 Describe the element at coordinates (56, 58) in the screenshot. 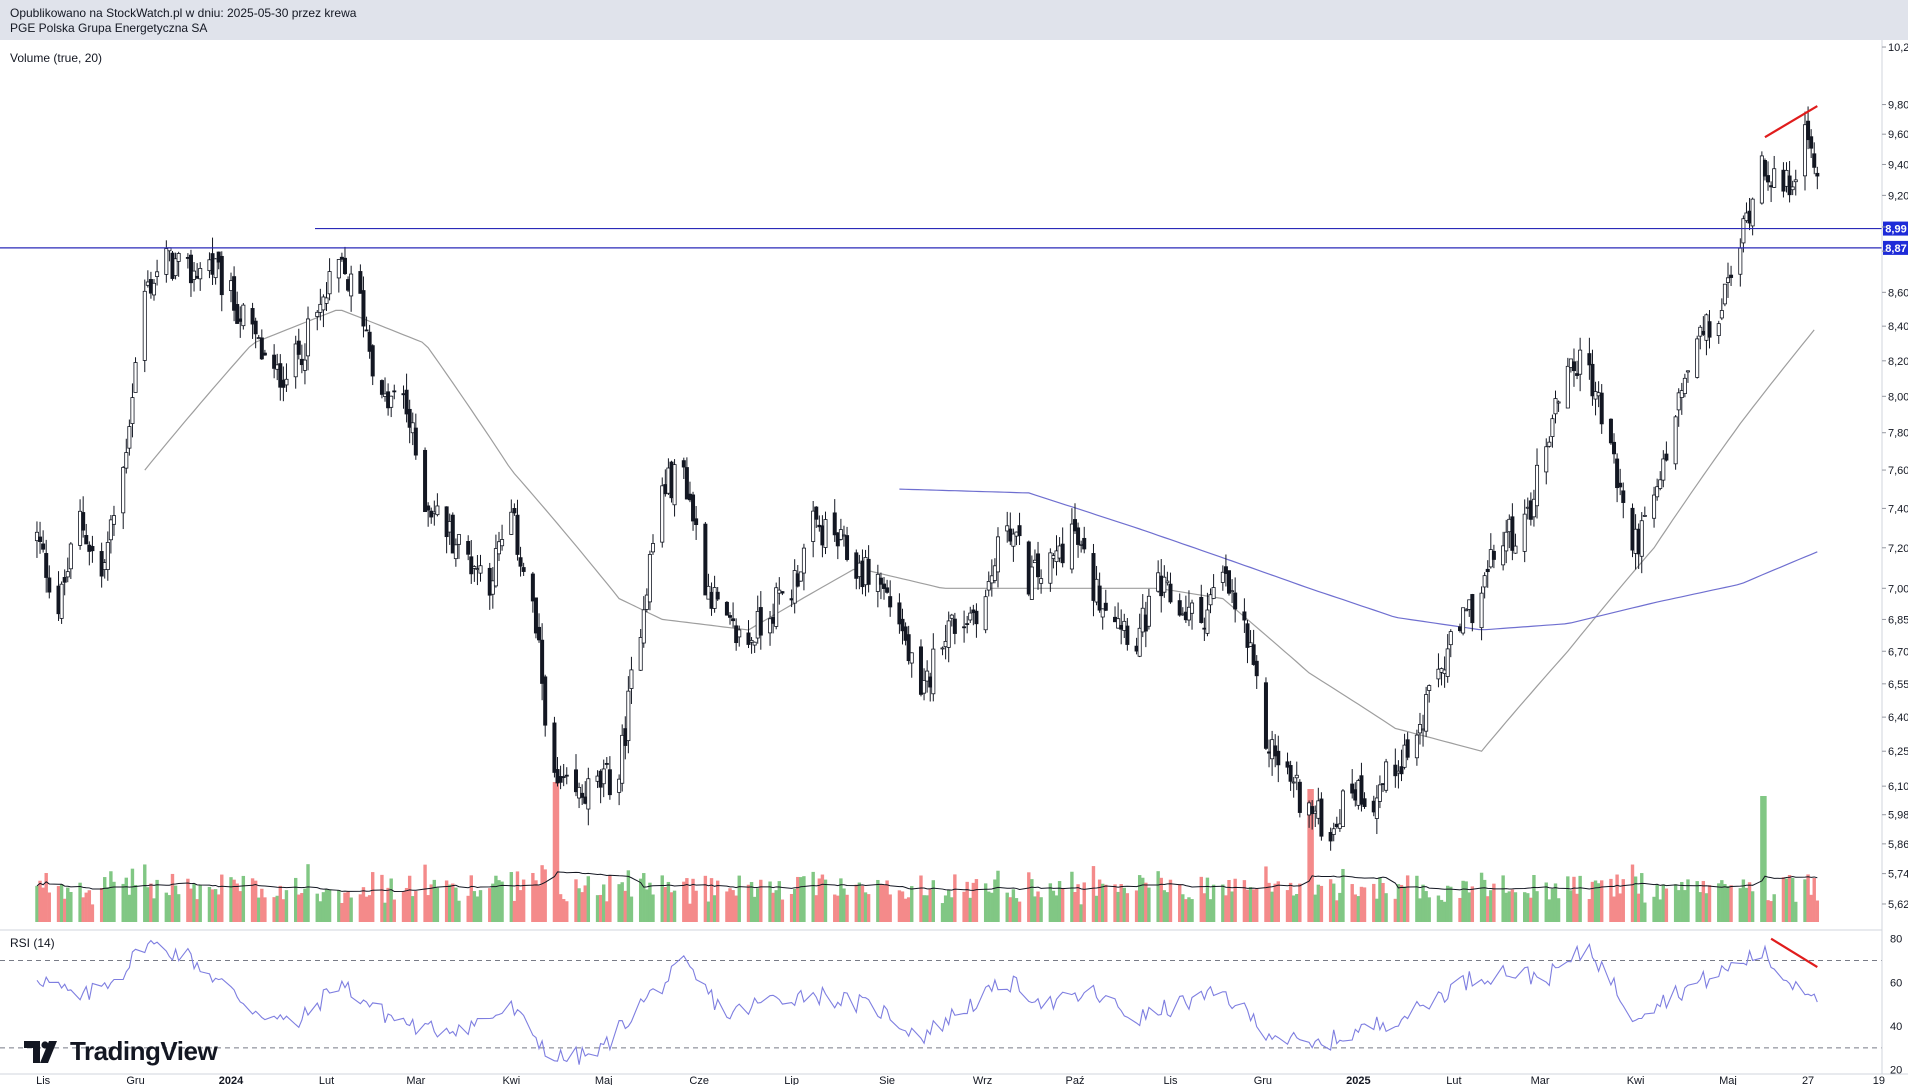

I see `volume-indicator-label: Volume (true, 20)` at that location.